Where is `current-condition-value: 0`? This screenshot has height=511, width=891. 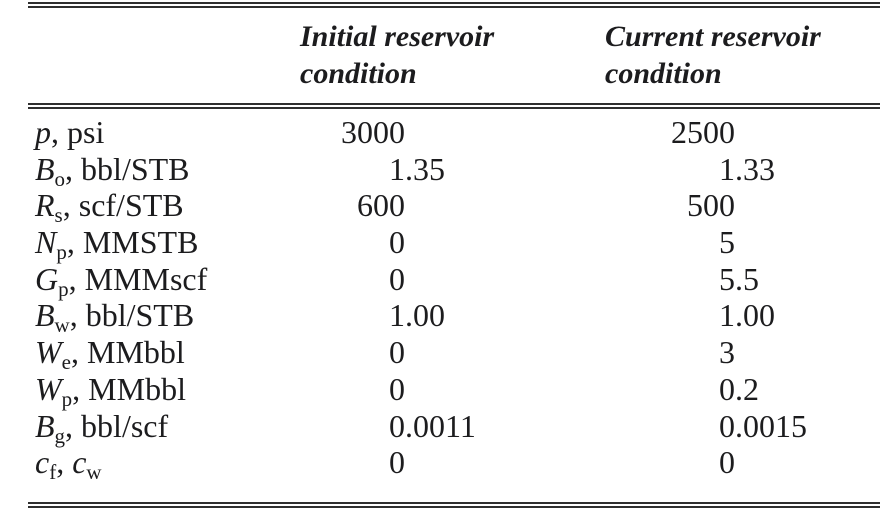 current-condition-value: 0 is located at coordinates (667, 462).